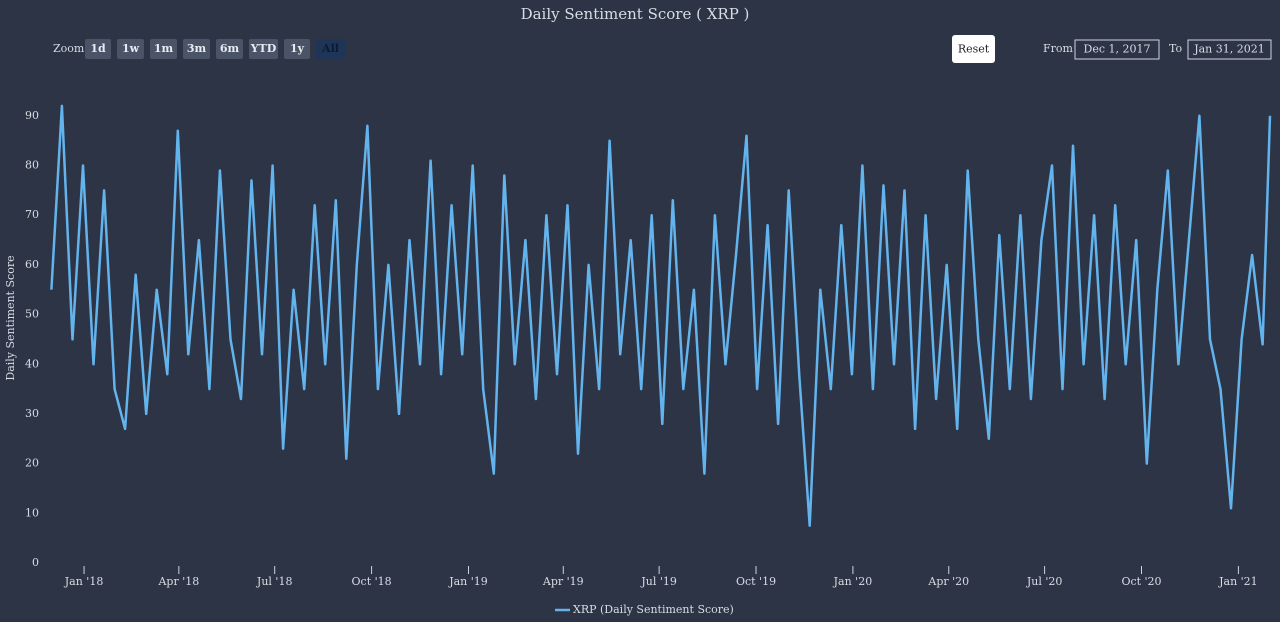  Describe the element at coordinates (32, 264) in the screenshot. I see `y-tick-label: 60` at that location.